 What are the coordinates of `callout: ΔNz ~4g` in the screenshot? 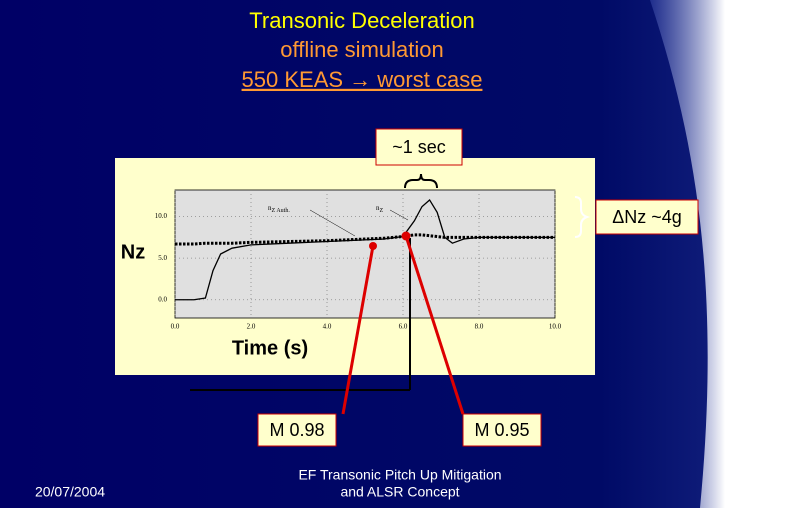 It's located at (647, 217).